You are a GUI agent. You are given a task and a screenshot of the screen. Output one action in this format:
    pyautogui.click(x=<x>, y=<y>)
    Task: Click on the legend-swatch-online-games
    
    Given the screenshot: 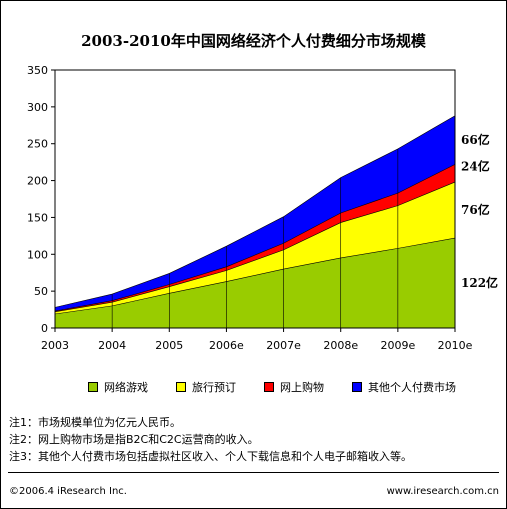 What is the action you would take?
    pyautogui.click(x=93, y=387)
    